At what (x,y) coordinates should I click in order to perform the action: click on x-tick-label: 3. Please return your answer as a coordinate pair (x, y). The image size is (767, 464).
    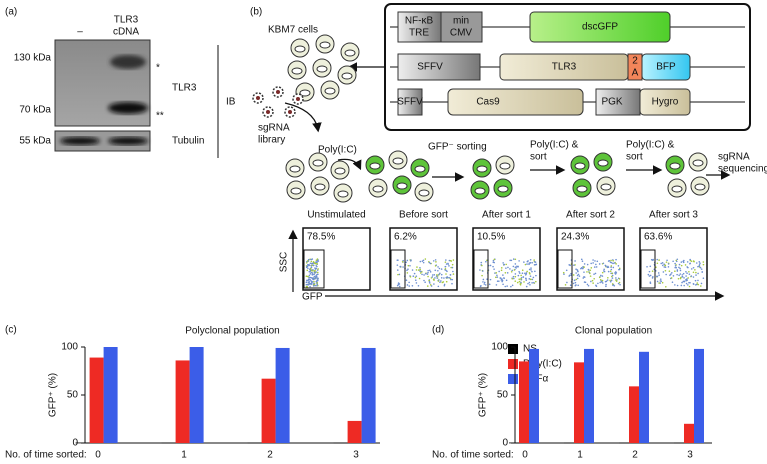
    Looking at the image, I should click on (356, 455).